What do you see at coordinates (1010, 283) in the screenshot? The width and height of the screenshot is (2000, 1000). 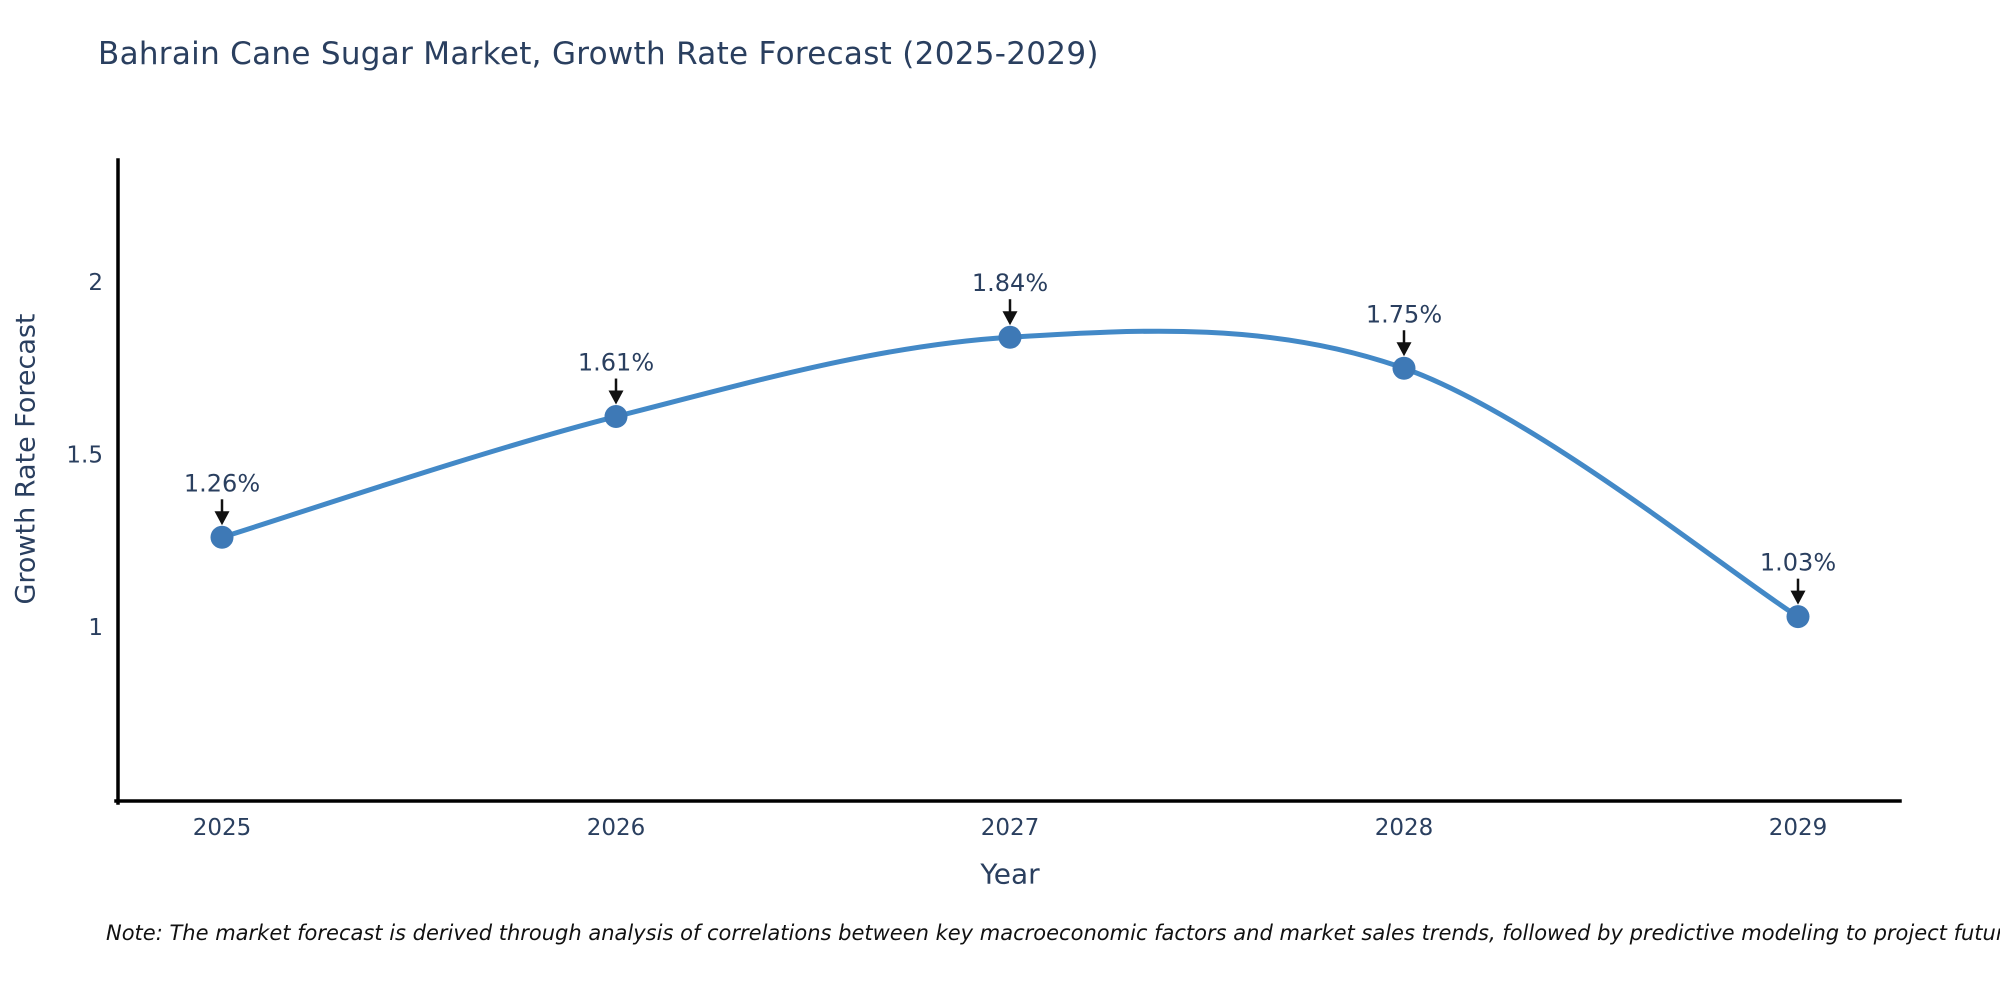 I see `annotation-label-2027: 1.84%` at bounding box center [1010, 283].